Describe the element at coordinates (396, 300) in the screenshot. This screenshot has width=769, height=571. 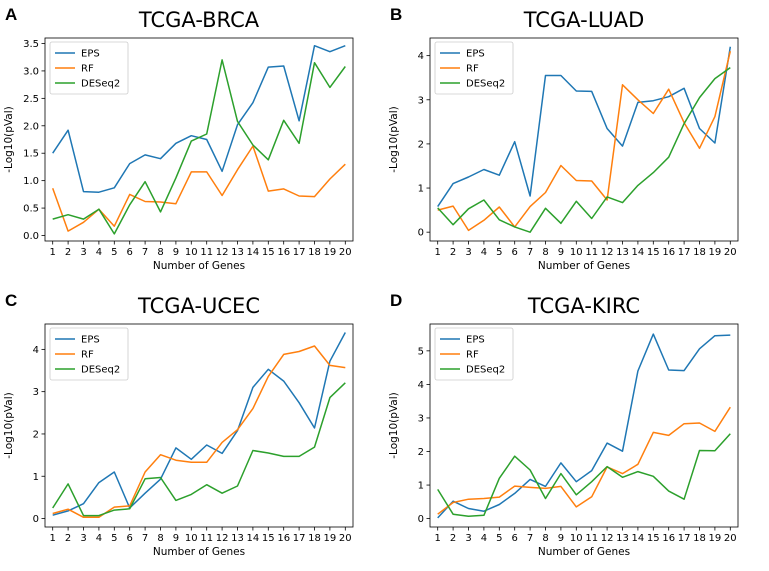
I see `panel-letter: D` at that location.